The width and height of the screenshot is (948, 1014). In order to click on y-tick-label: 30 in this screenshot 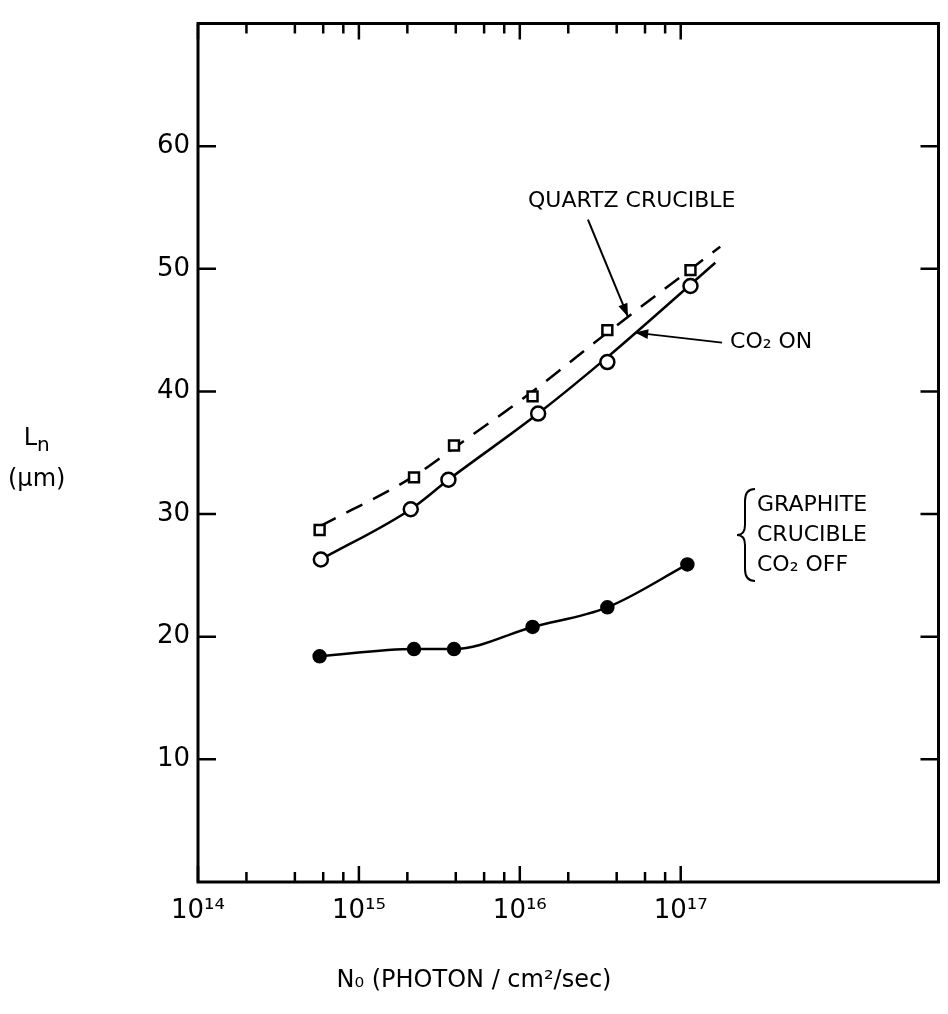, I will do `click(173, 511)`.